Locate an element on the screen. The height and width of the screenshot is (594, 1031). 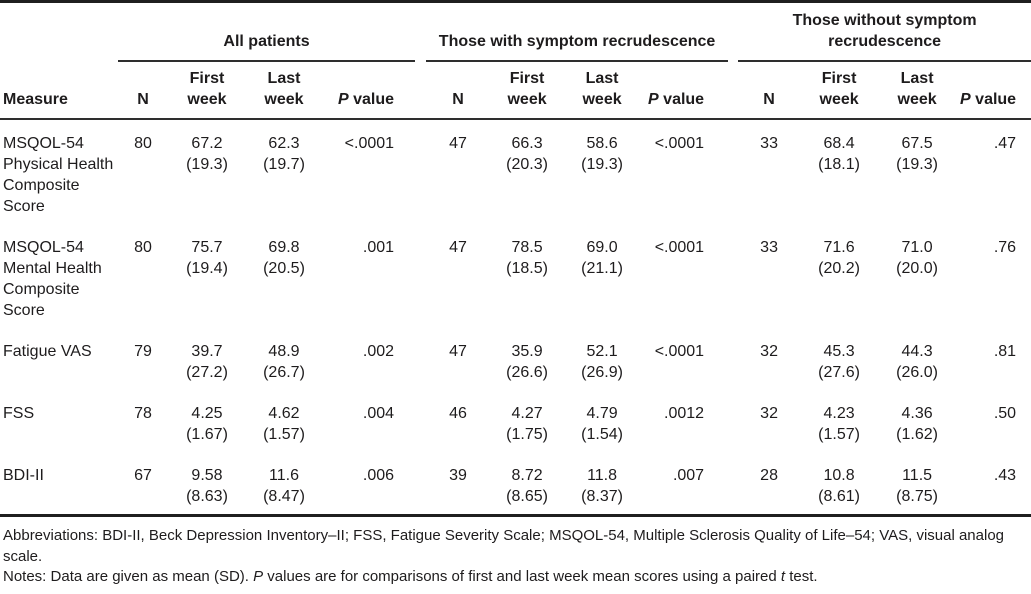
p-value-cell: .002 is located at coordinates (378, 351).